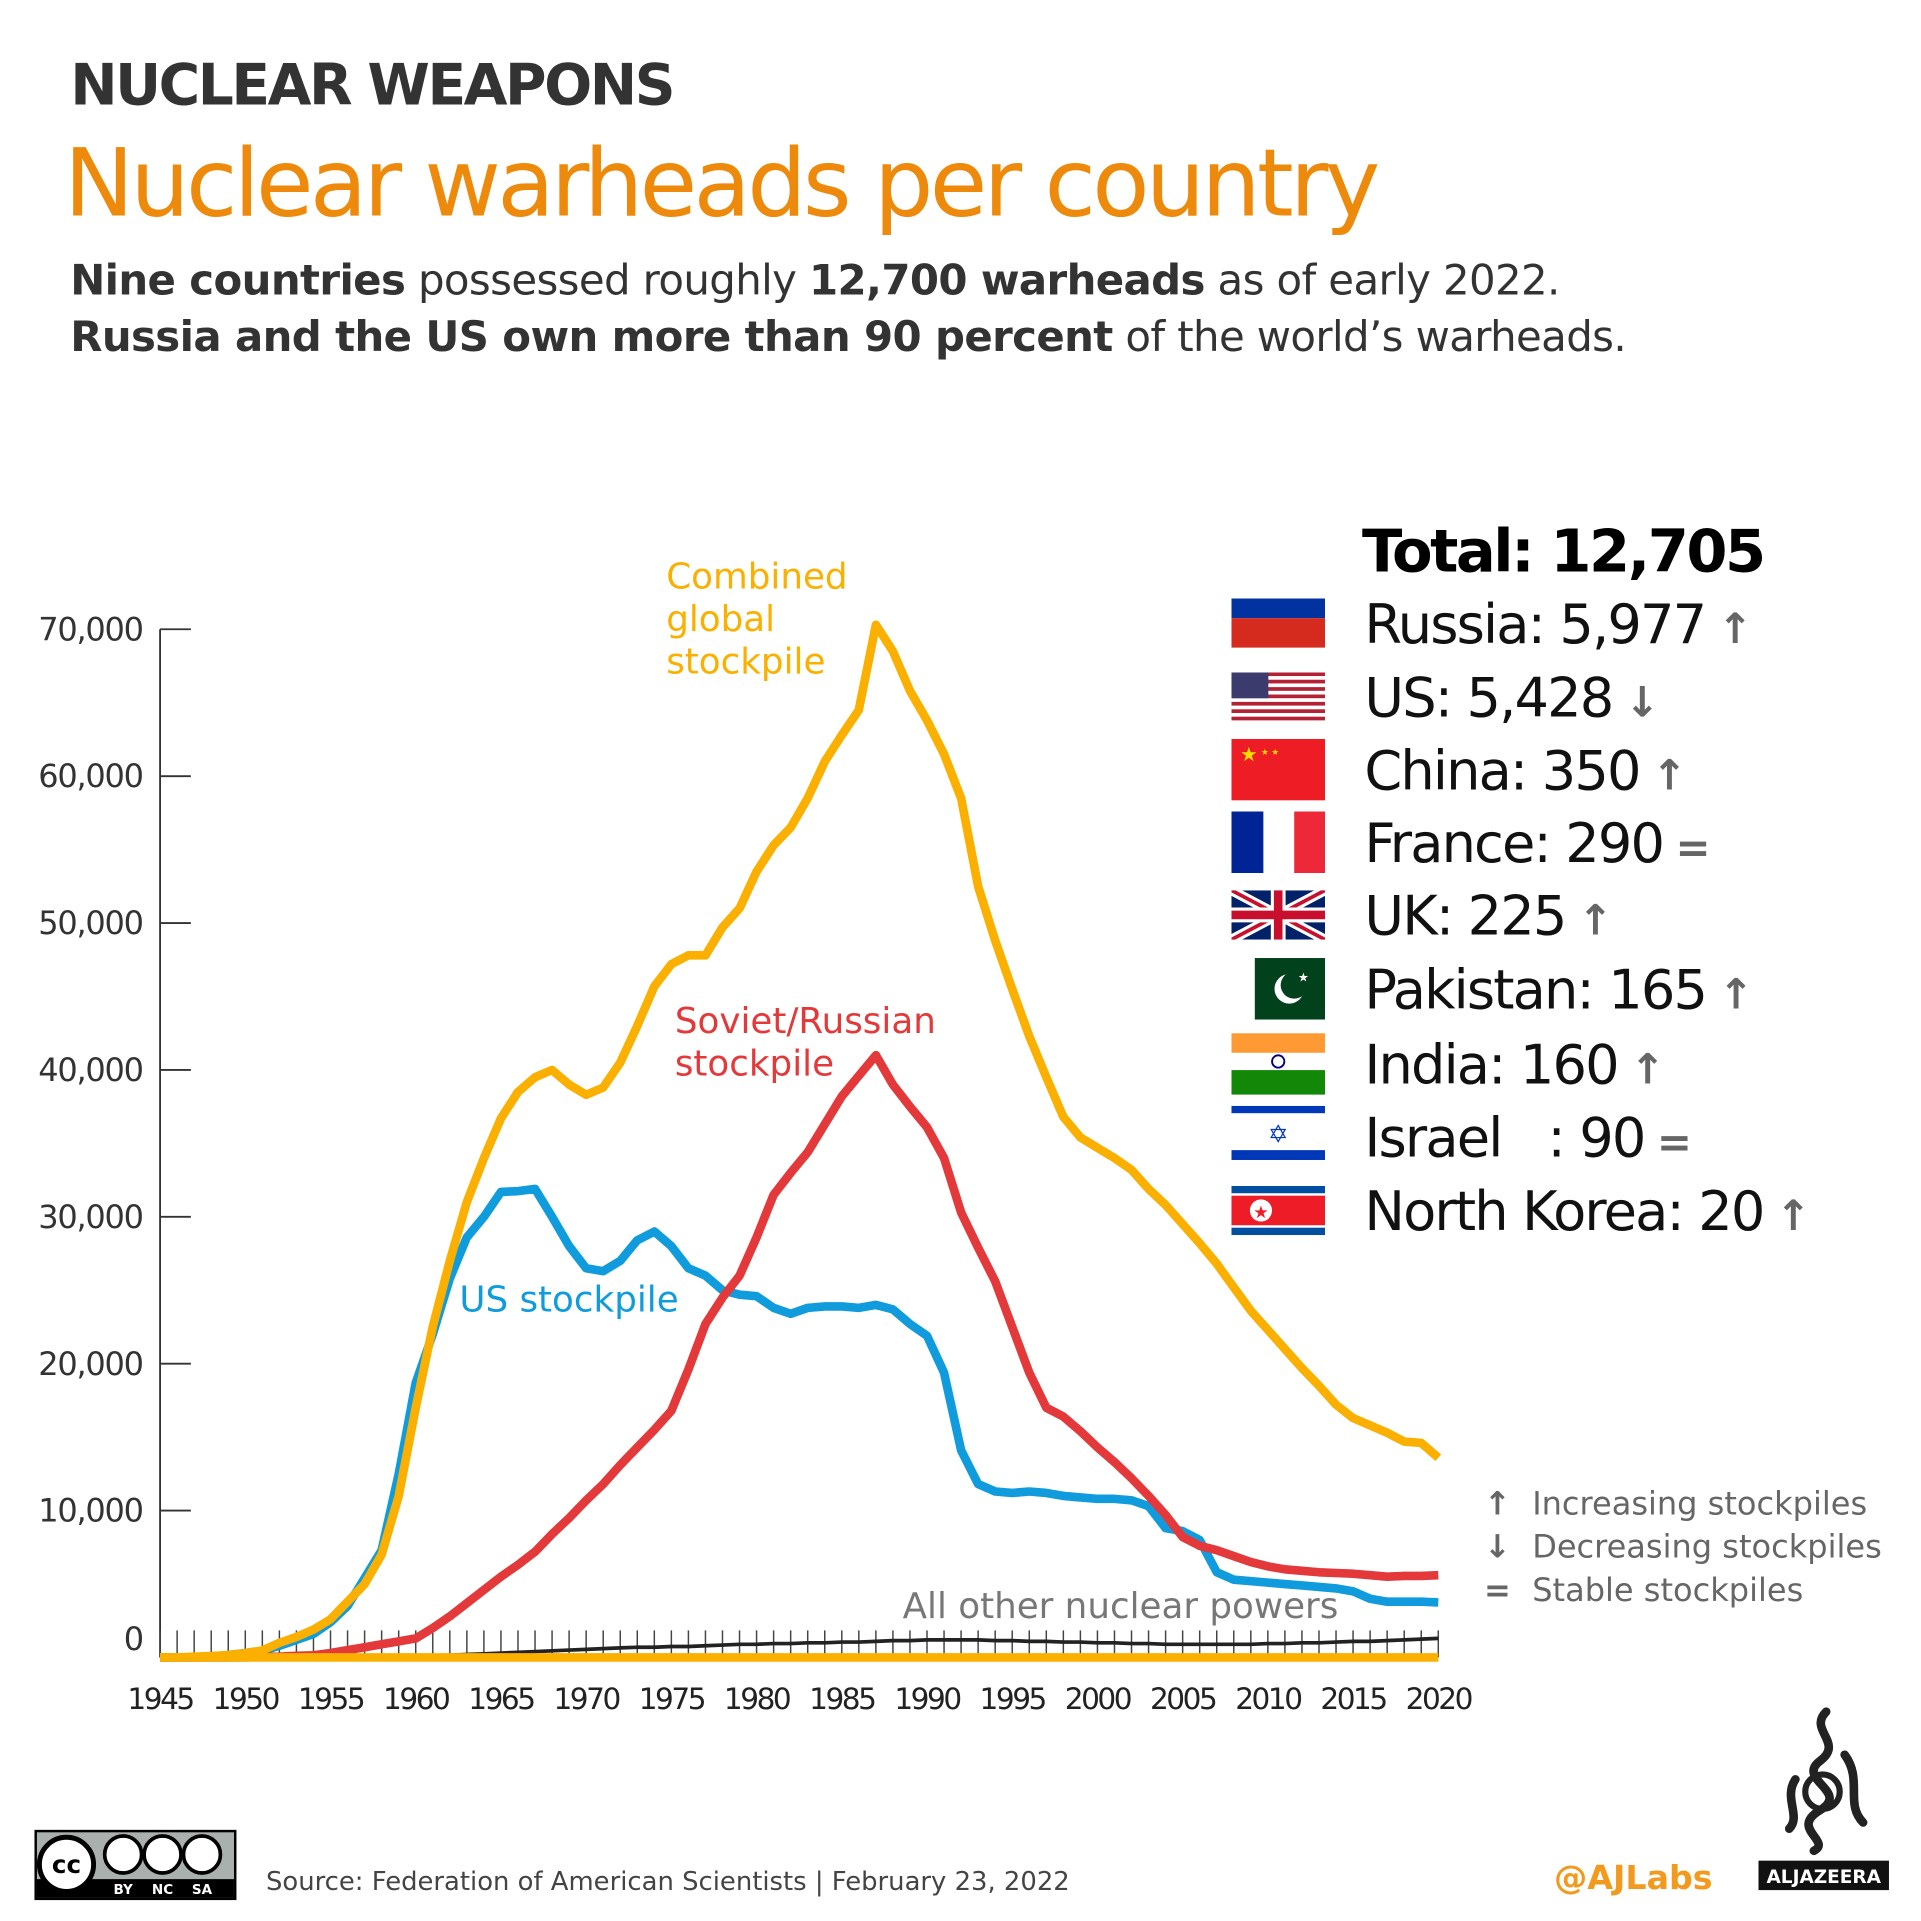 The height and width of the screenshot is (1921, 1921). I want to click on y-tick-label: 10,000, so click(90, 1511).